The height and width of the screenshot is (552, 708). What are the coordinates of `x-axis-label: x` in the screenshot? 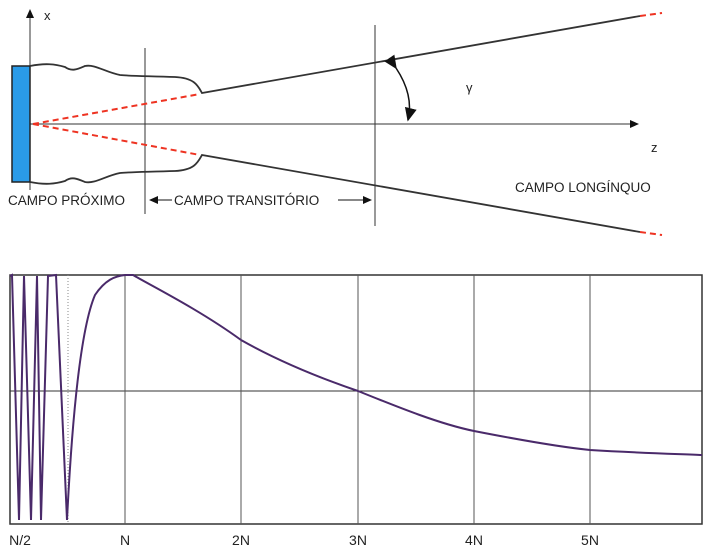 It's located at (47, 15).